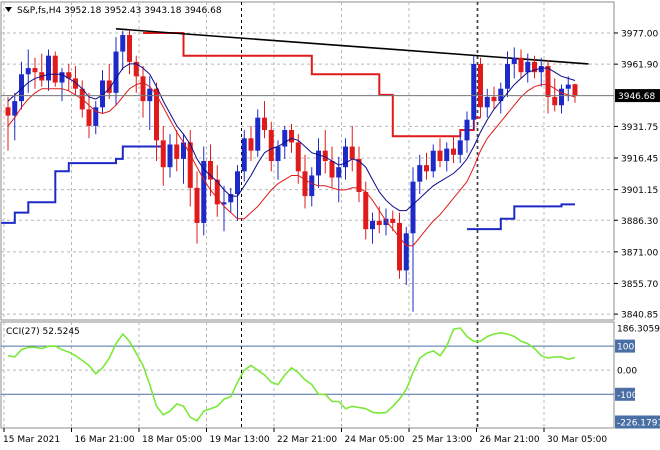 The width and height of the screenshot is (660, 450). Describe the element at coordinates (43, 332) in the screenshot. I see `cci-title: CCI(27) 52.5245` at that location.